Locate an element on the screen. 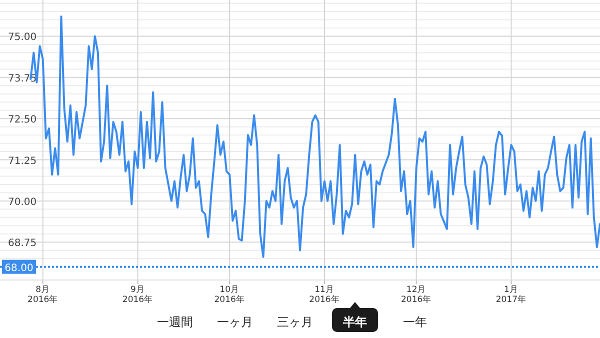 The image size is (600, 338). x-tick-label: 10月 2016年 is located at coordinates (229, 295).